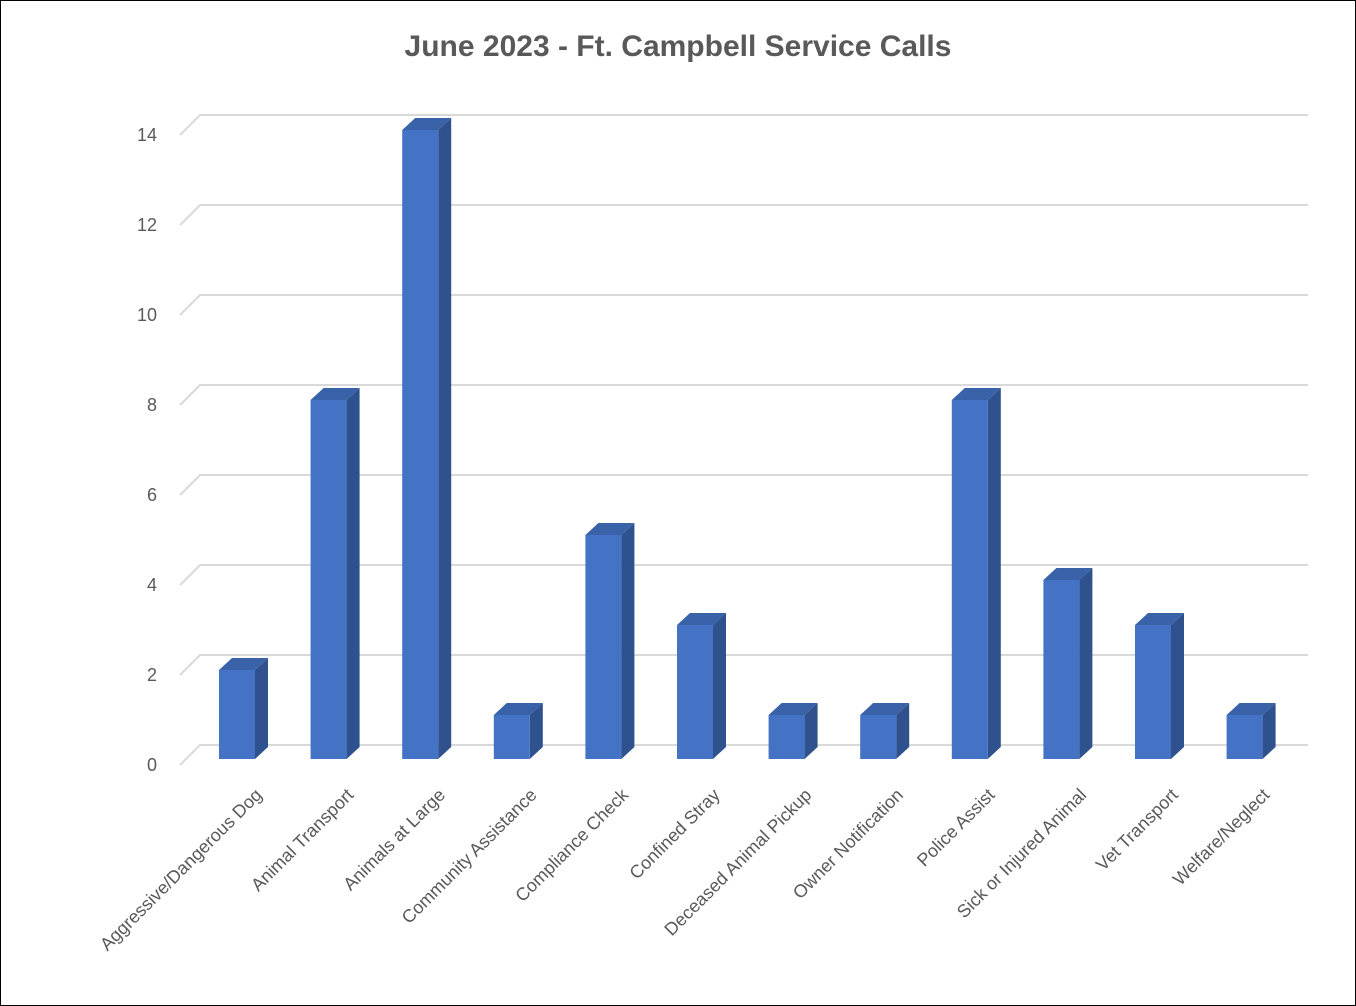  Describe the element at coordinates (737, 862) in the screenshot. I see `x-tick-label-deceased-animal-pickup: Deceased Animal Pickup` at that location.